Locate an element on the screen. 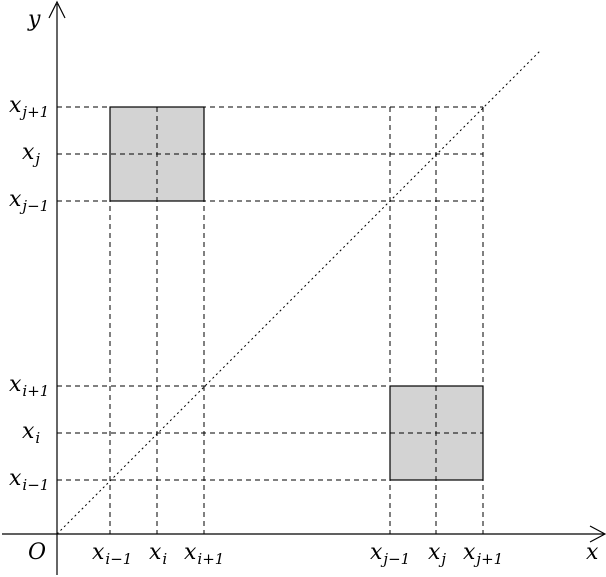 This screenshot has width=606, height=577. y-tick-label: xi+1 is located at coordinates (29, 386).